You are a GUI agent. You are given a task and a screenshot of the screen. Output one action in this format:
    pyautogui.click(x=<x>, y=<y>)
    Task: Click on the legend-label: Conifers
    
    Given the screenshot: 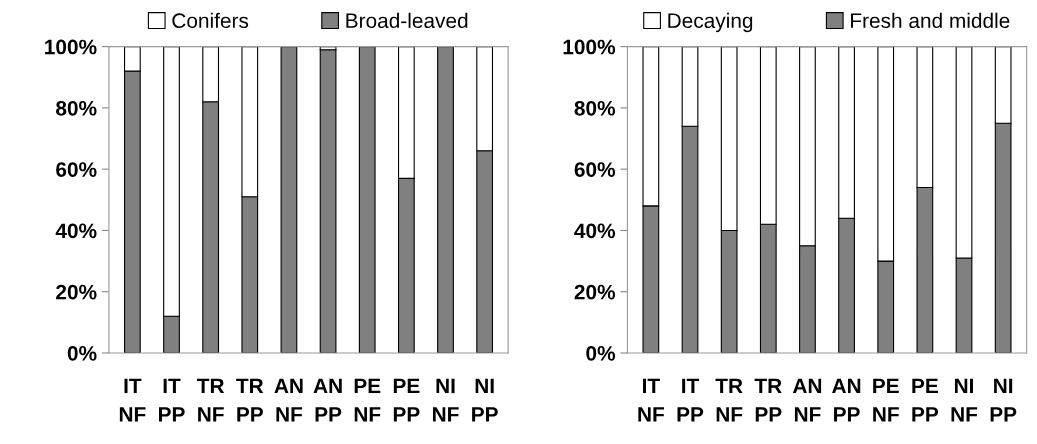 What is the action you would take?
    pyautogui.click(x=210, y=20)
    